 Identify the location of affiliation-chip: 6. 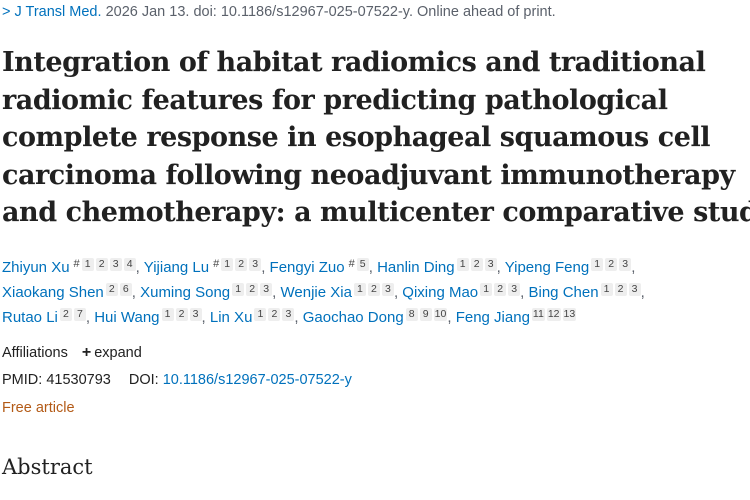
(125, 289).